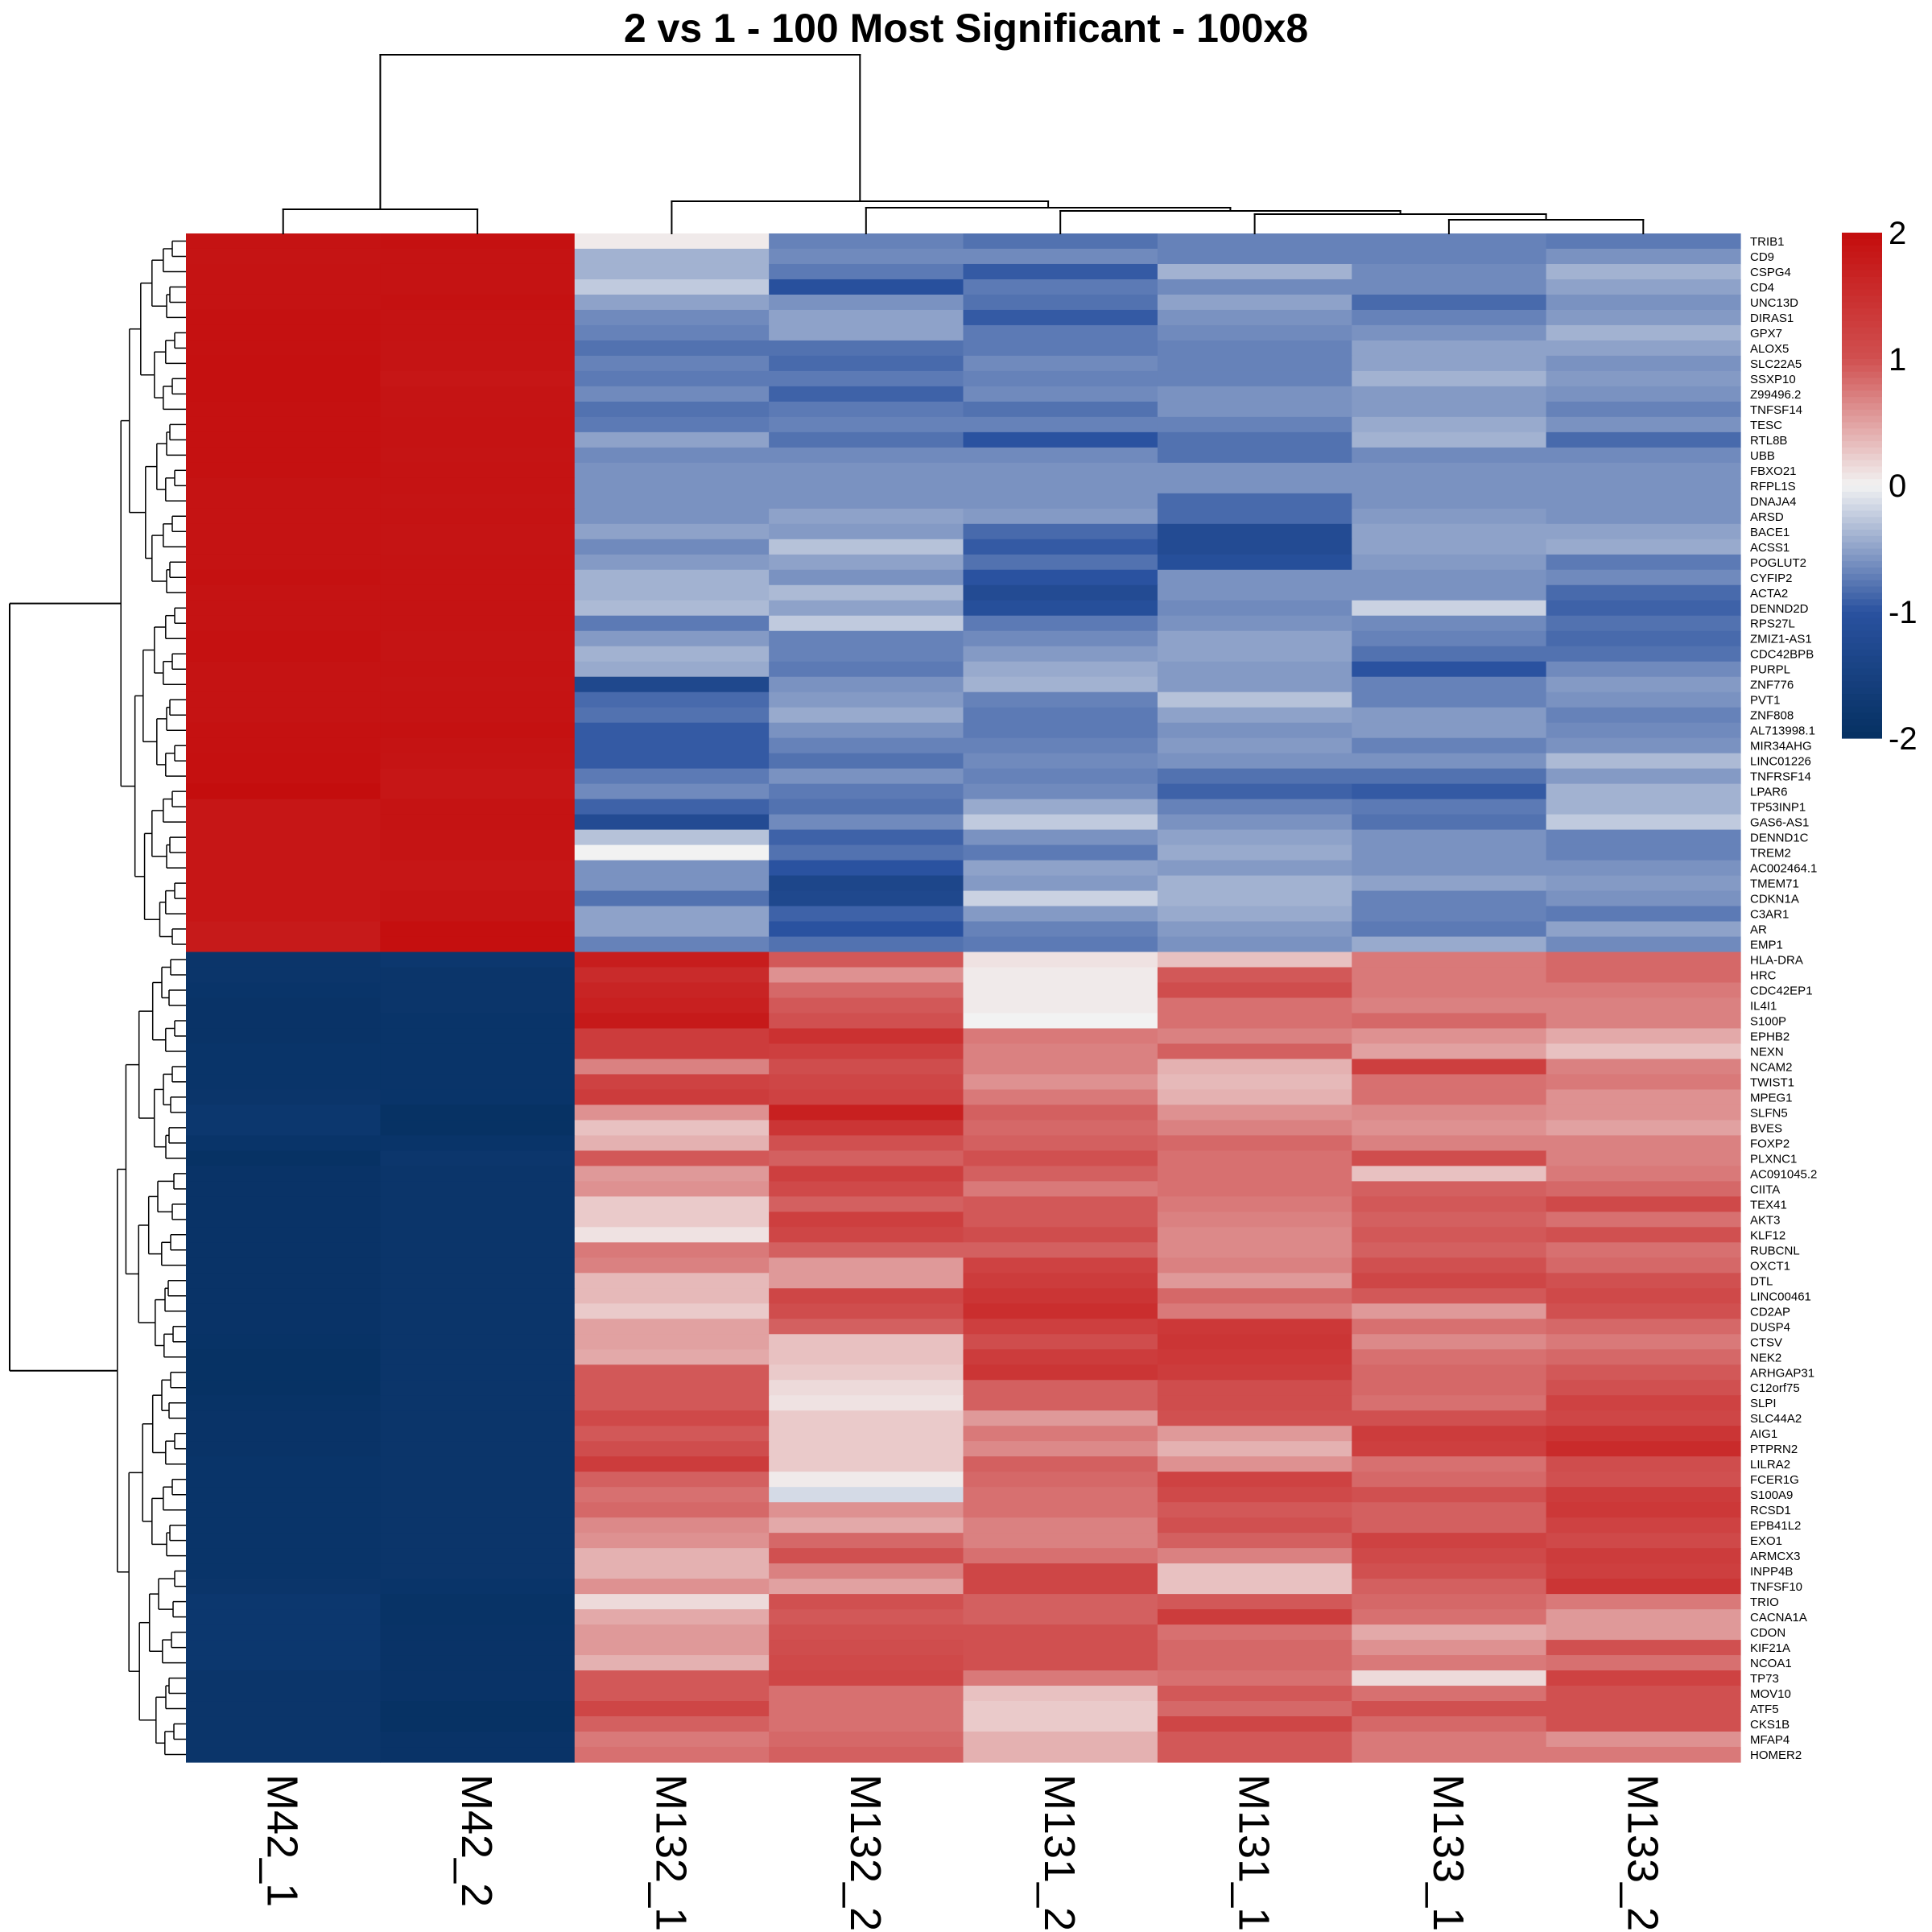 The height and width of the screenshot is (1932, 1932). Describe the element at coordinates (1770, 1465) in the screenshot. I see `row-label: LILRA2` at that location.